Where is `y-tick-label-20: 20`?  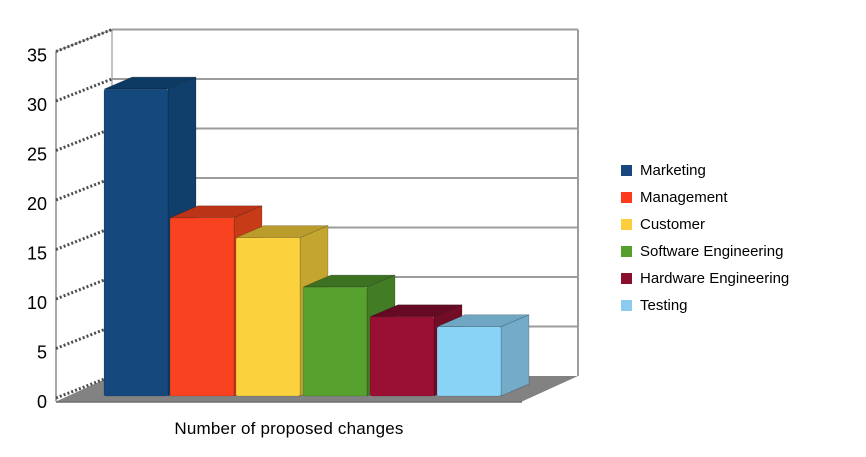 y-tick-label-20: 20 is located at coordinates (37, 204).